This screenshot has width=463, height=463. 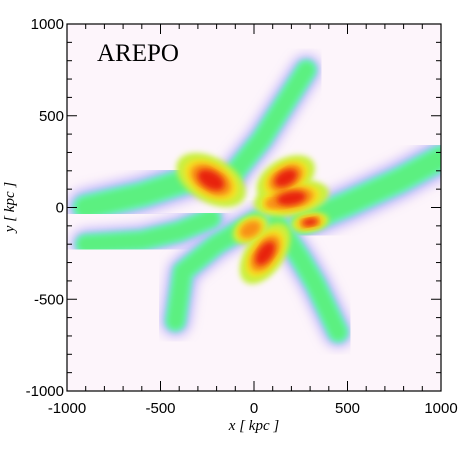 I want to click on y-tick-labels: -1000 -500 0 500 1000, so click(x=45, y=208).